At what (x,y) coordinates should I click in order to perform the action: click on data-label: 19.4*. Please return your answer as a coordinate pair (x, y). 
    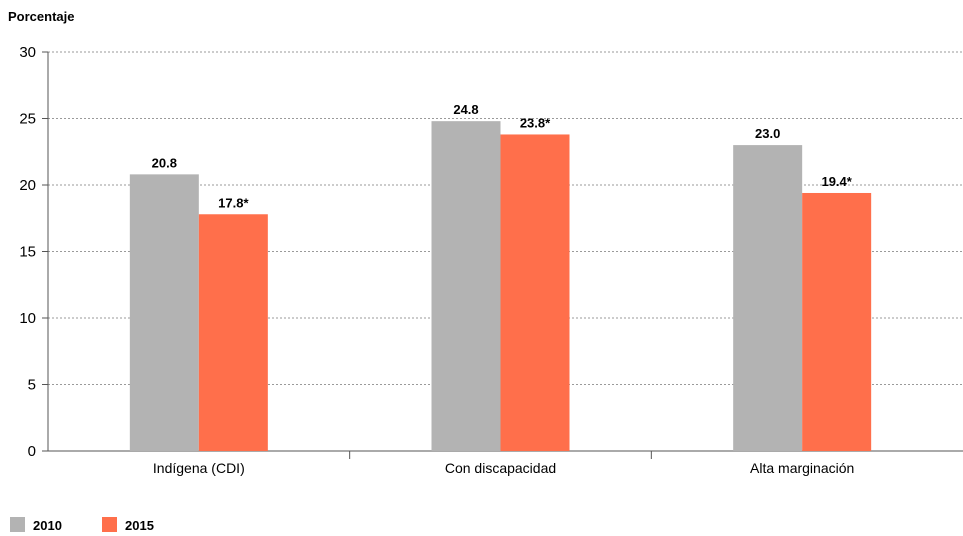
    Looking at the image, I should click on (836, 181).